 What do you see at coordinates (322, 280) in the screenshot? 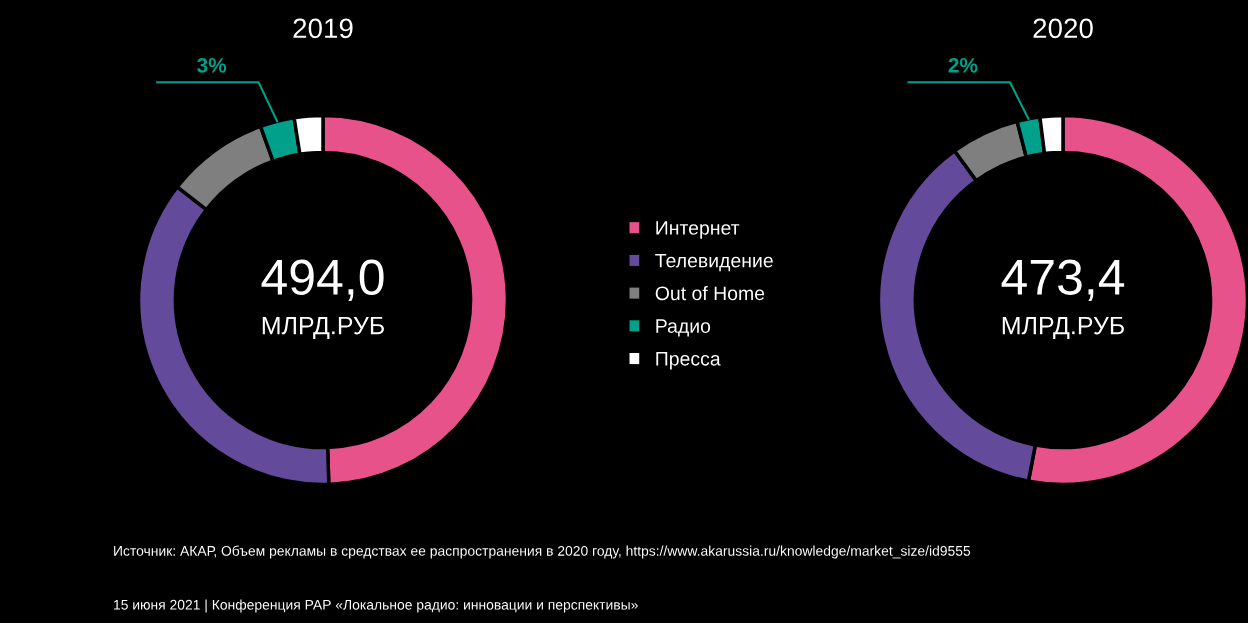
I see `text: 494,0` at bounding box center [322, 280].